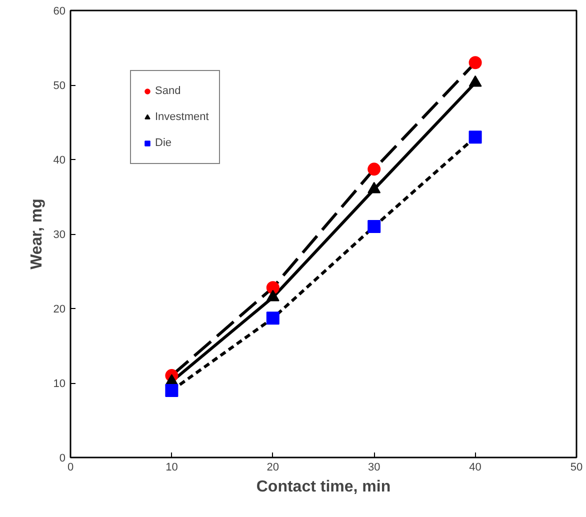 This screenshot has width=586, height=517. I want to click on y-tick-label: 50, so click(59, 86).